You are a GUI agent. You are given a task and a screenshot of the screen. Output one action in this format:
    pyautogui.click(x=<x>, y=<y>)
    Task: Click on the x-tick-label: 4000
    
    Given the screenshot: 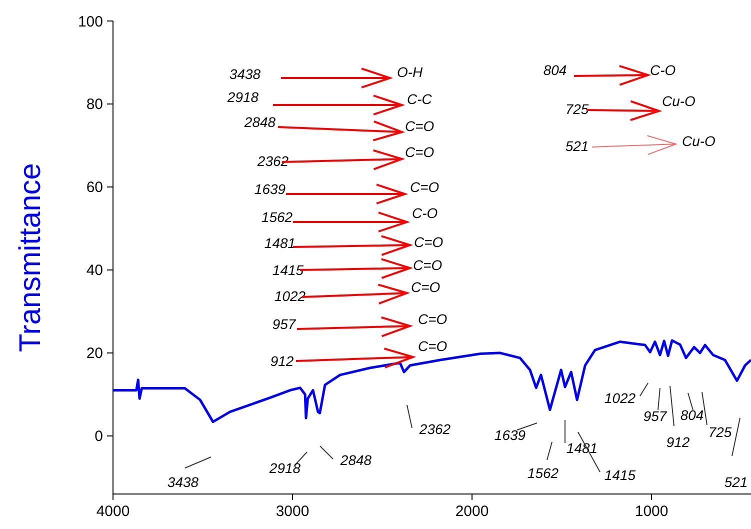 What is the action you would take?
    pyautogui.click(x=113, y=511)
    